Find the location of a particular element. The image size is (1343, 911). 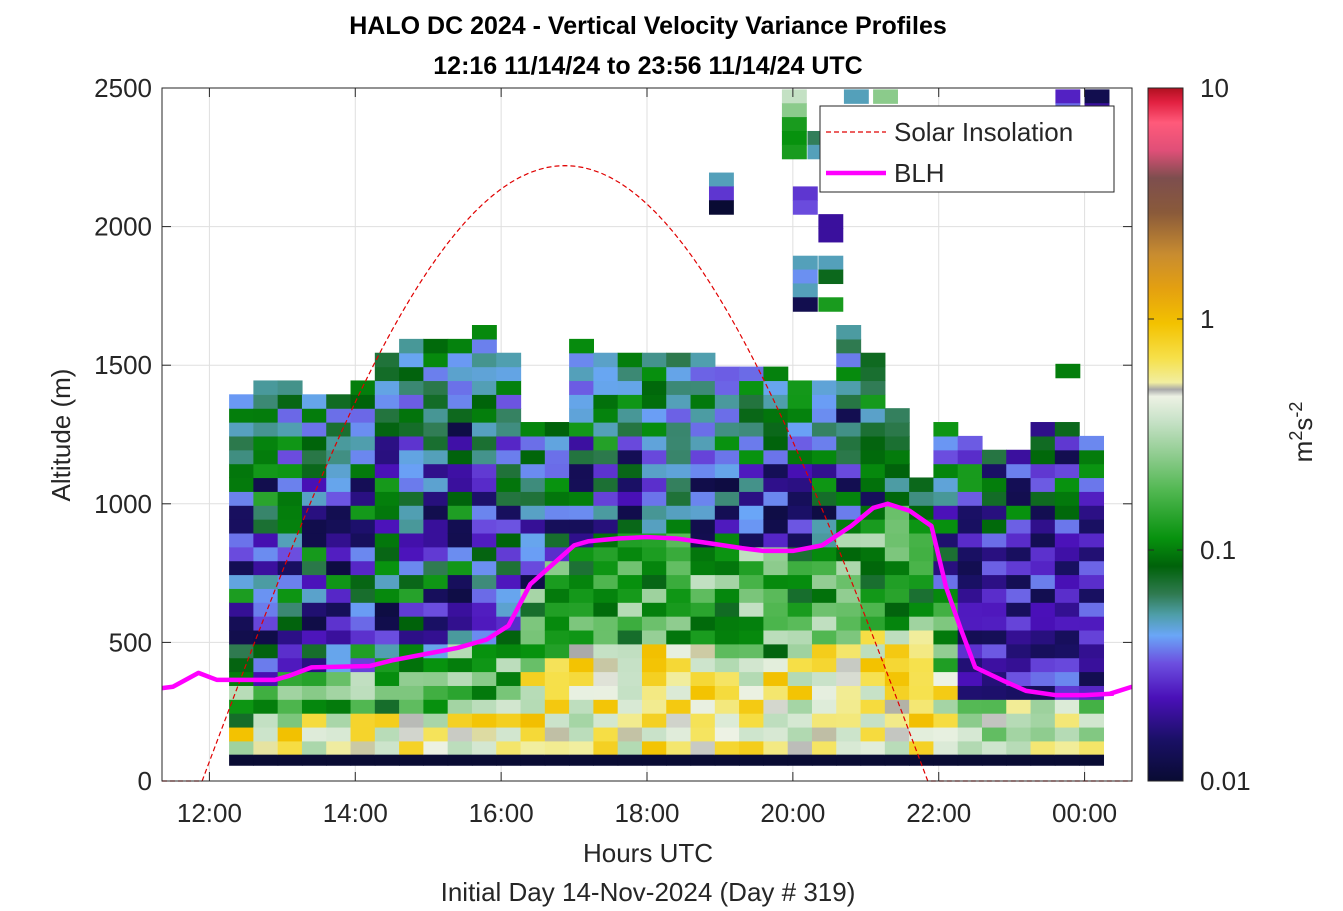

x-tick-labels: 12:00 14:00 16:00 18:00 20:00 22:00 00:00 is located at coordinates (647, 813).